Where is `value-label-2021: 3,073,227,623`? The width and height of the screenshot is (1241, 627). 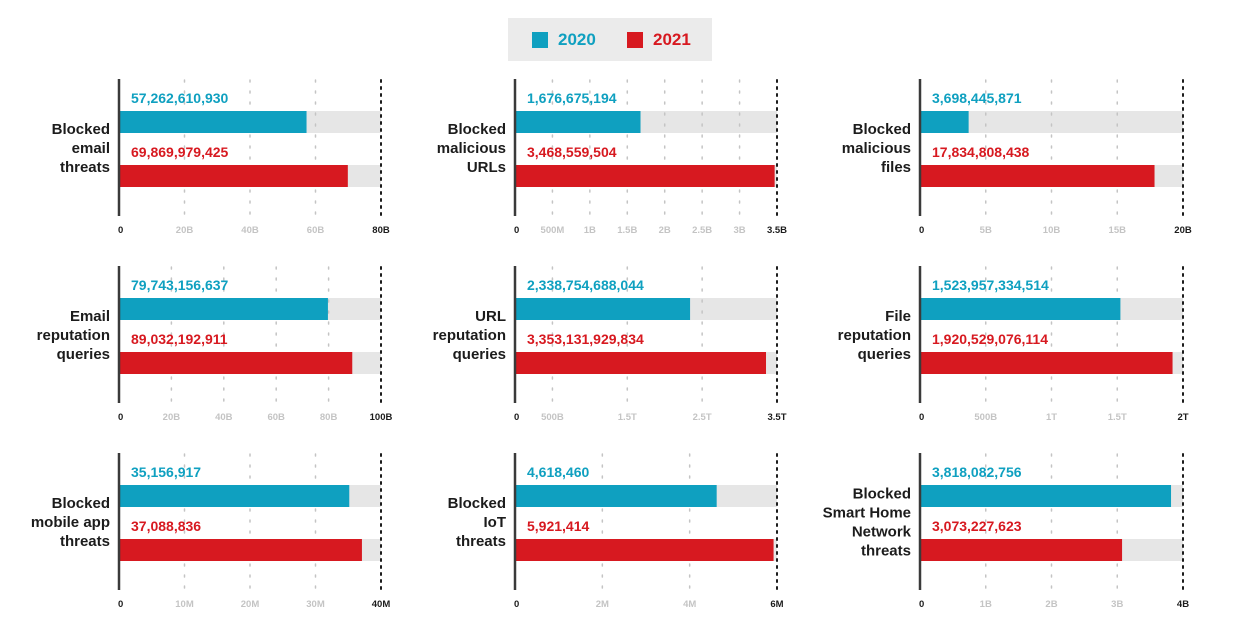
value-label-2021: 3,073,227,623 is located at coordinates (977, 526).